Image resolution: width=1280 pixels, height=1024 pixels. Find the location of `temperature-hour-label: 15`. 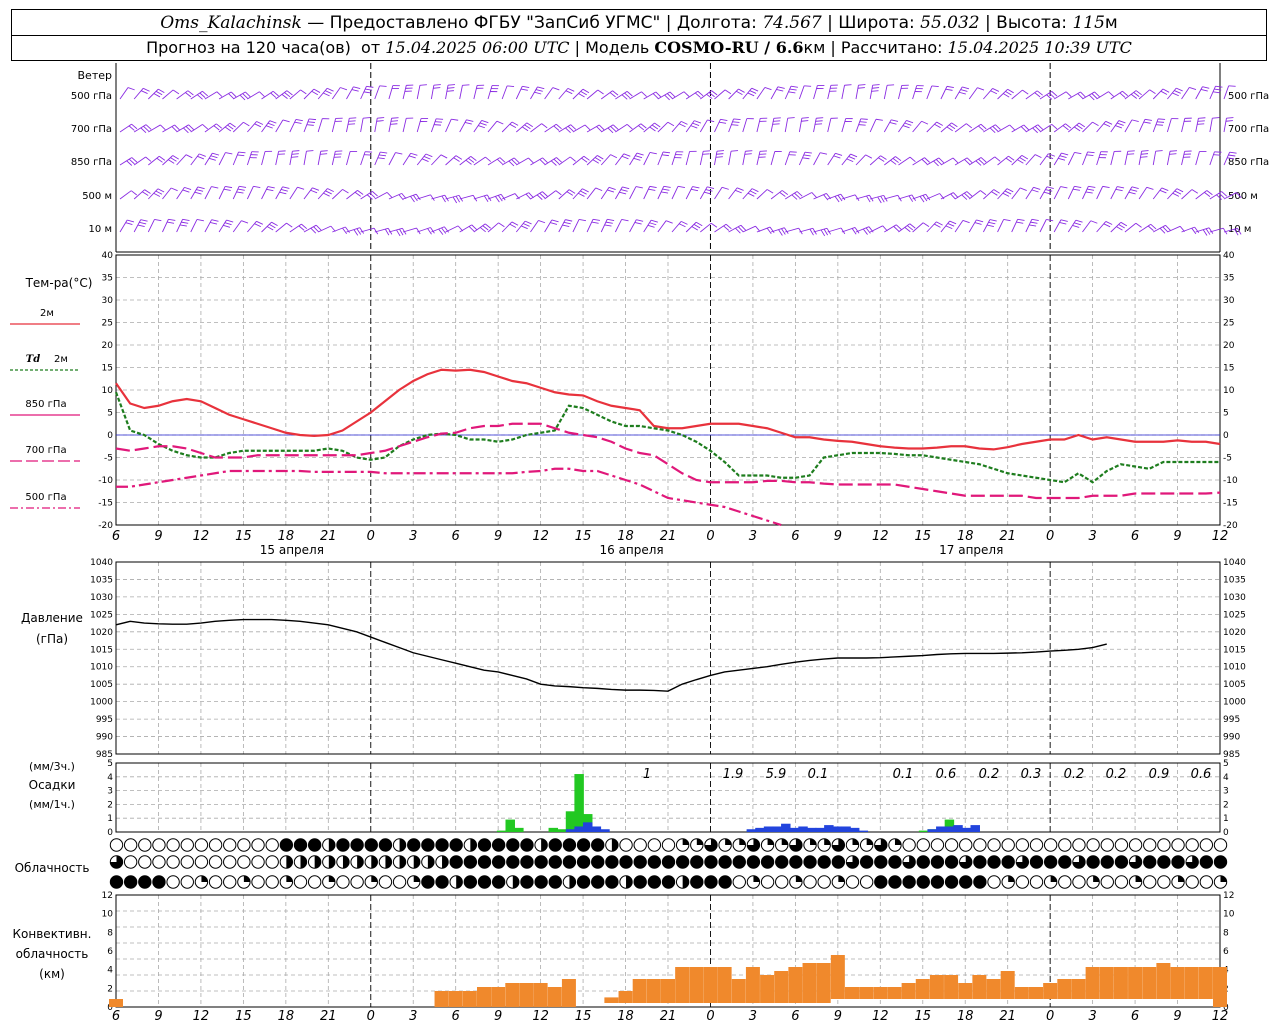

temperature-hour-label: 15 is located at coordinates (583, 536).